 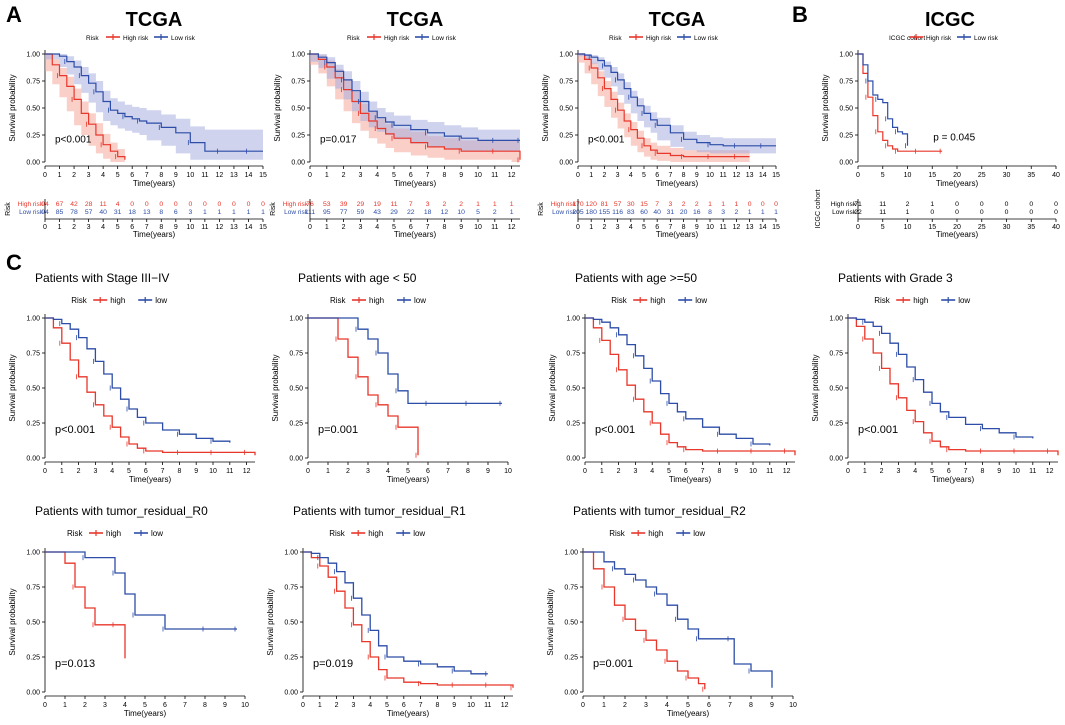 What do you see at coordinates (982, 175) in the screenshot?
I see `x-tick-label: 25` at bounding box center [982, 175].